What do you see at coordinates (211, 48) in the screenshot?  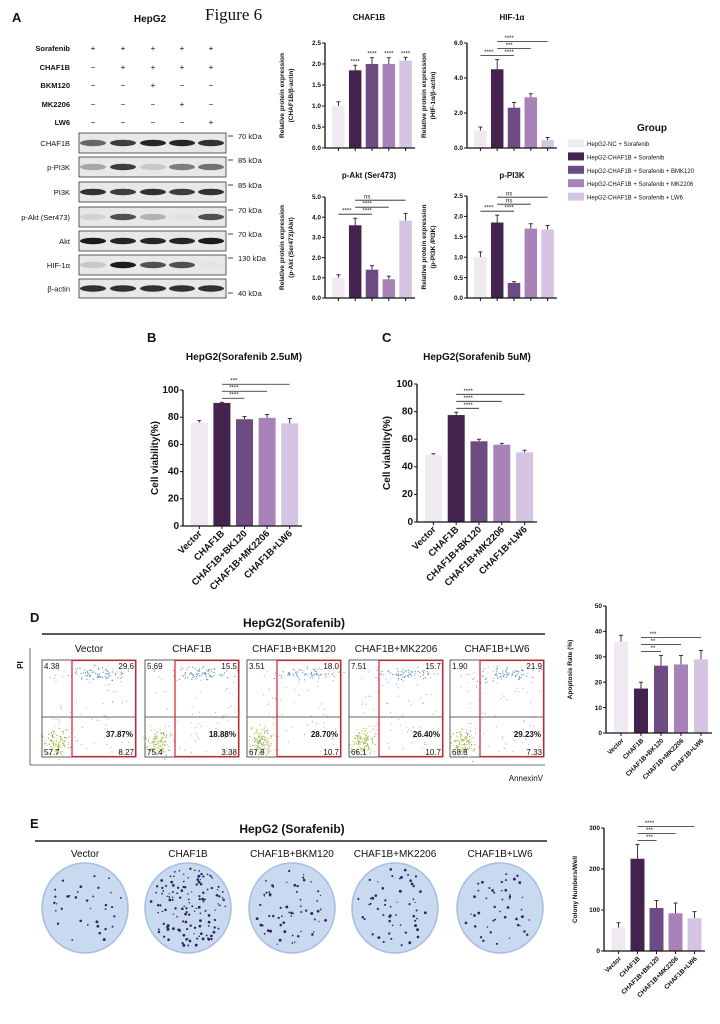 I see `treatment-sign: +` at bounding box center [211, 48].